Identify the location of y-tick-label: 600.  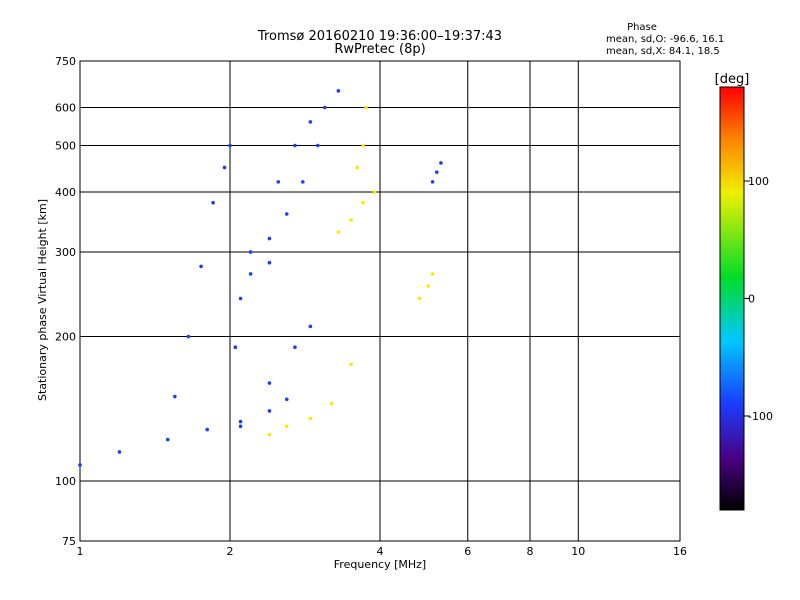
(65, 108).